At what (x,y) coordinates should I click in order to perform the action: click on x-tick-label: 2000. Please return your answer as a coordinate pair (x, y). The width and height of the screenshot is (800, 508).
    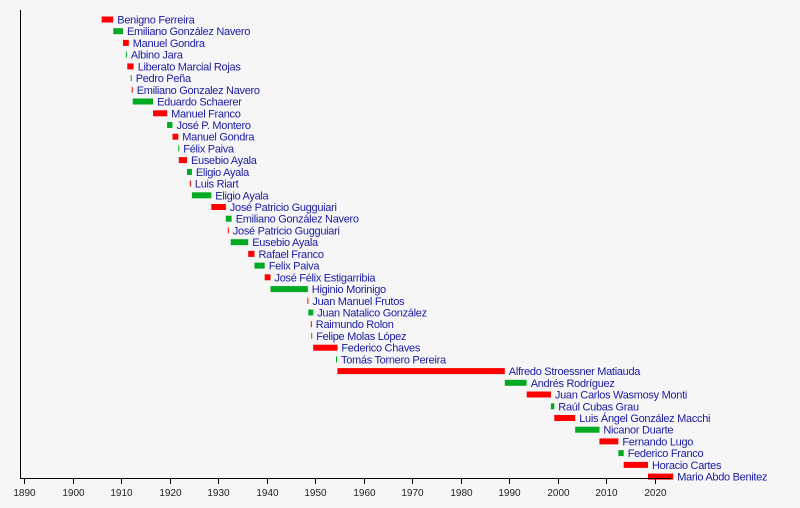
    Looking at the image, I should click on (558, 493).